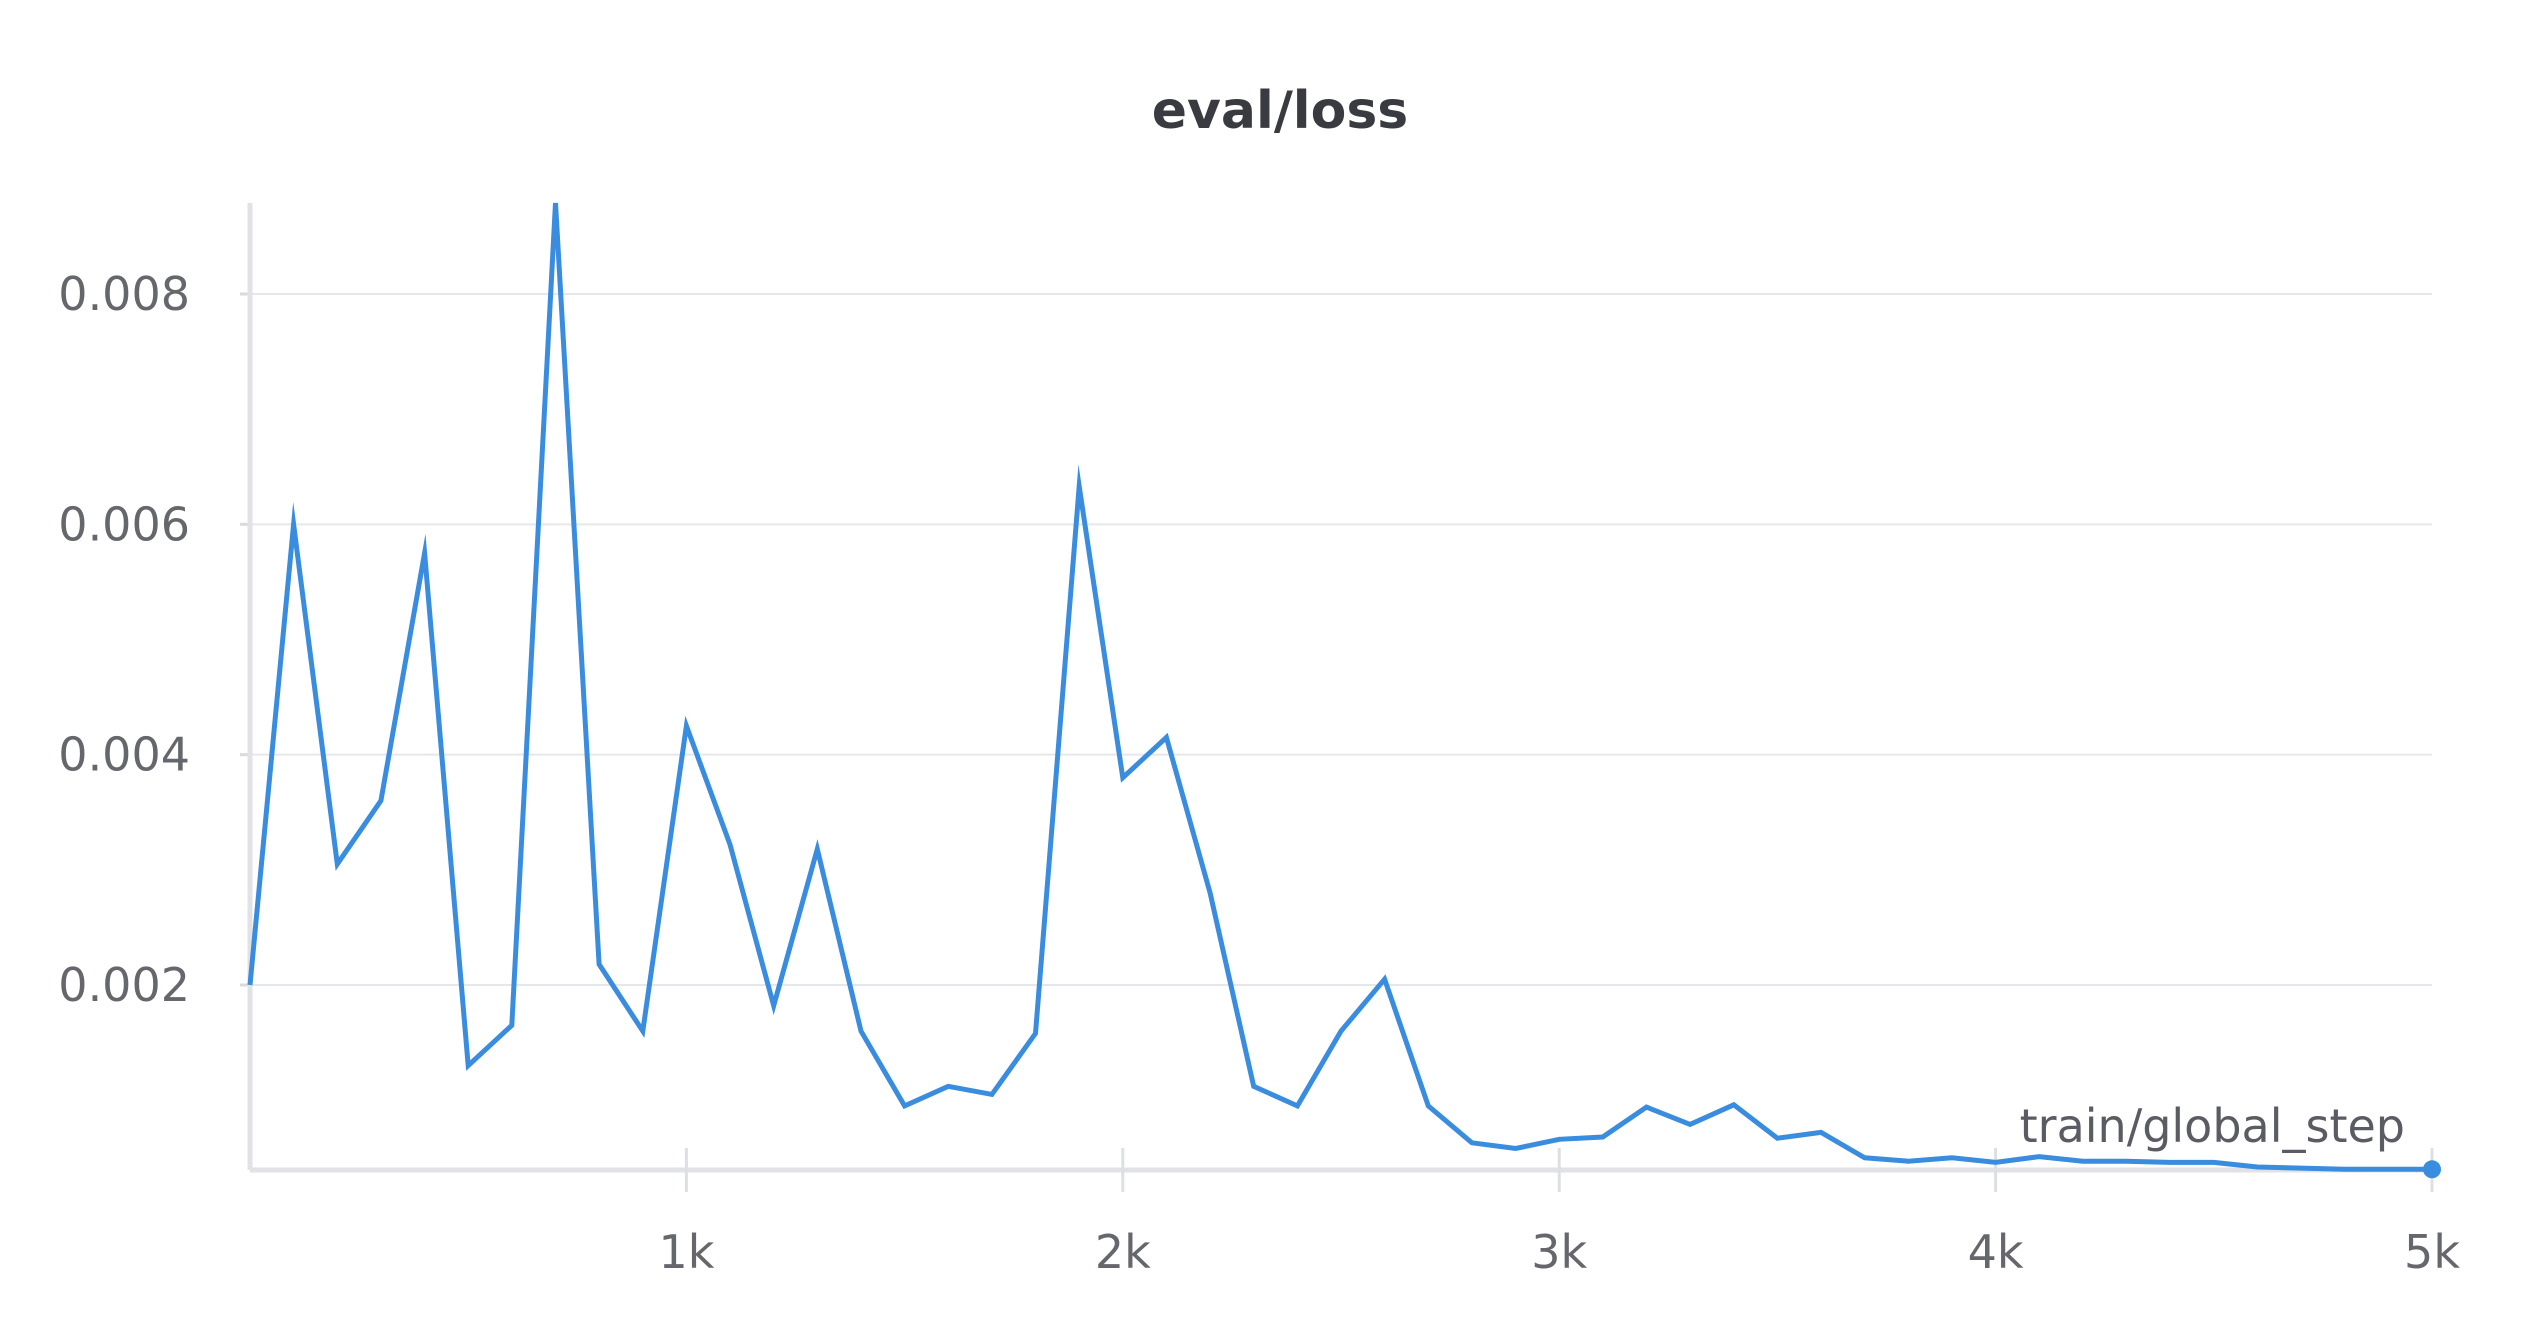  What do you see at coordinates (1123, 1252) in the screenshot?
I see `x-tick-label: 2k` at bounding box center [1123, 1252].